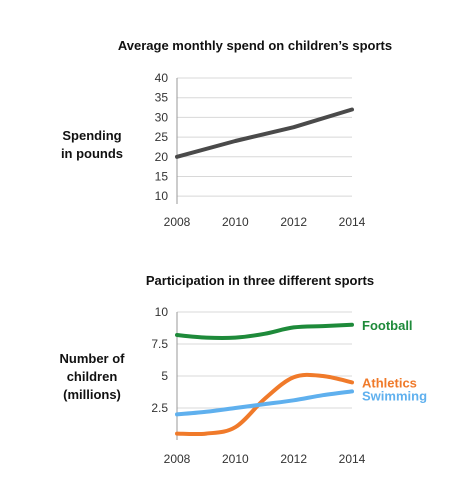 The width and height of the screenshot is (461, 477). I want to click on legend-swimming: Swimming, so click(394, 395).